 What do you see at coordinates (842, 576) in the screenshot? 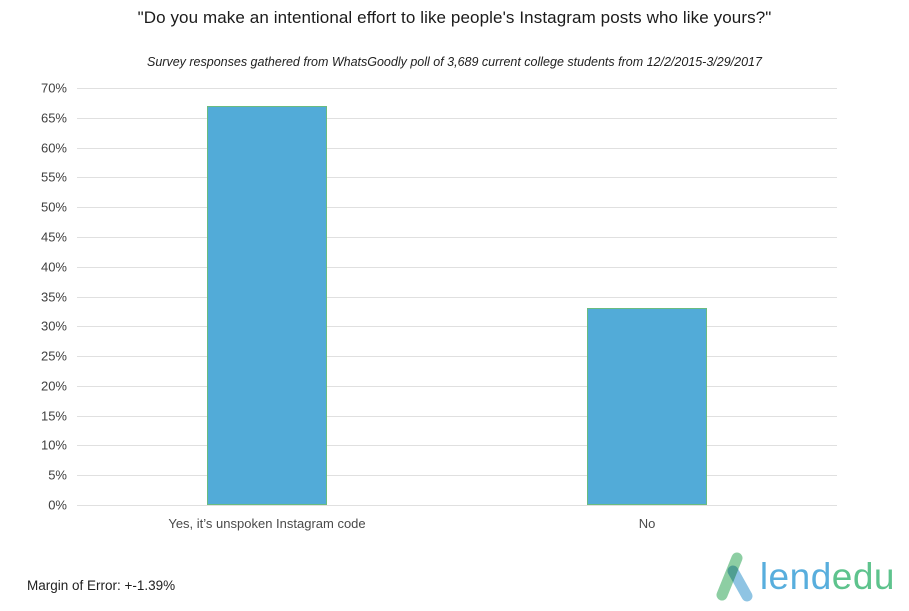
I see `logo-text-e: e` at bounding box center [842, 576].